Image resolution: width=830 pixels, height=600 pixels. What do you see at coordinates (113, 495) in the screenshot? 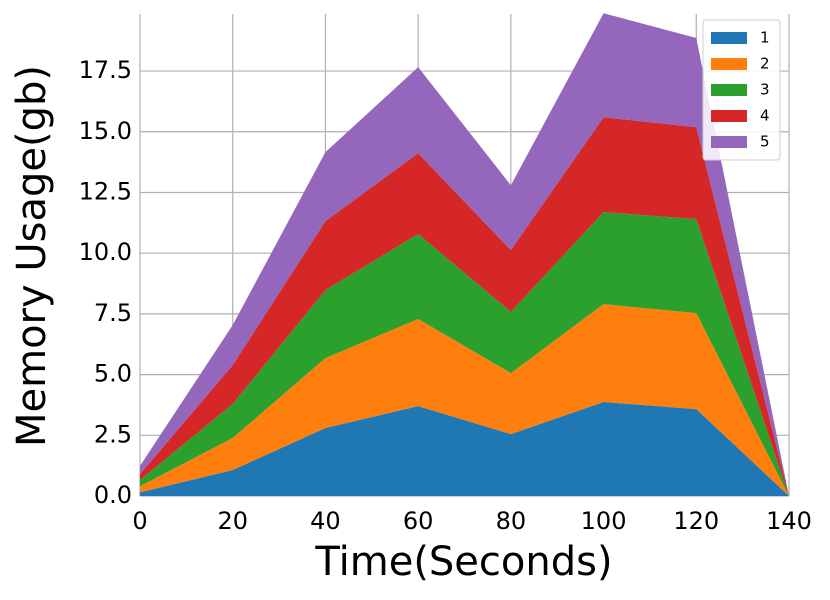
I see `y-tick-label: 0.0` at bounding box center [113, 495].